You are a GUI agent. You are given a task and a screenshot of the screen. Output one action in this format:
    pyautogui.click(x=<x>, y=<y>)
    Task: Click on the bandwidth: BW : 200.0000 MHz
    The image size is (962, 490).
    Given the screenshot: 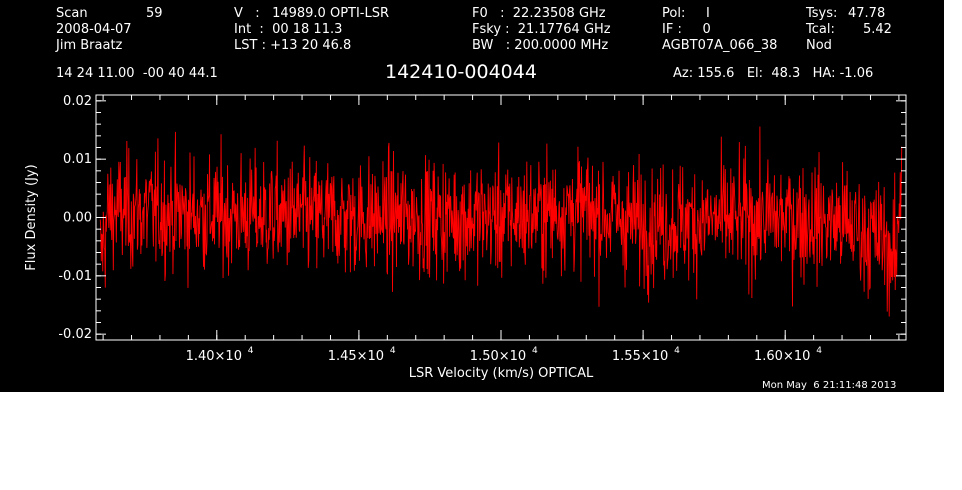 What is the action you would take?
    pyautogui.click(x=540, y=45)
    